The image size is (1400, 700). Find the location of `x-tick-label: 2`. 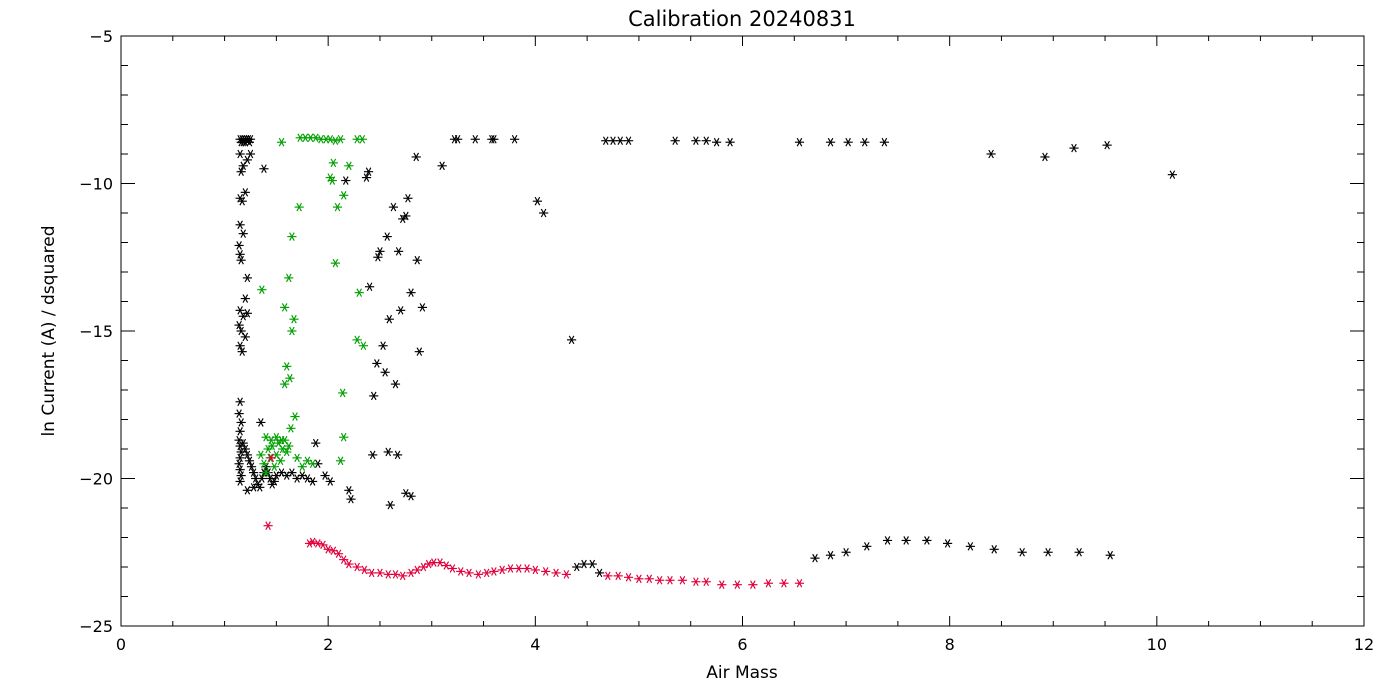

x-tick-label: 2 is located at coordinates (328, 644).